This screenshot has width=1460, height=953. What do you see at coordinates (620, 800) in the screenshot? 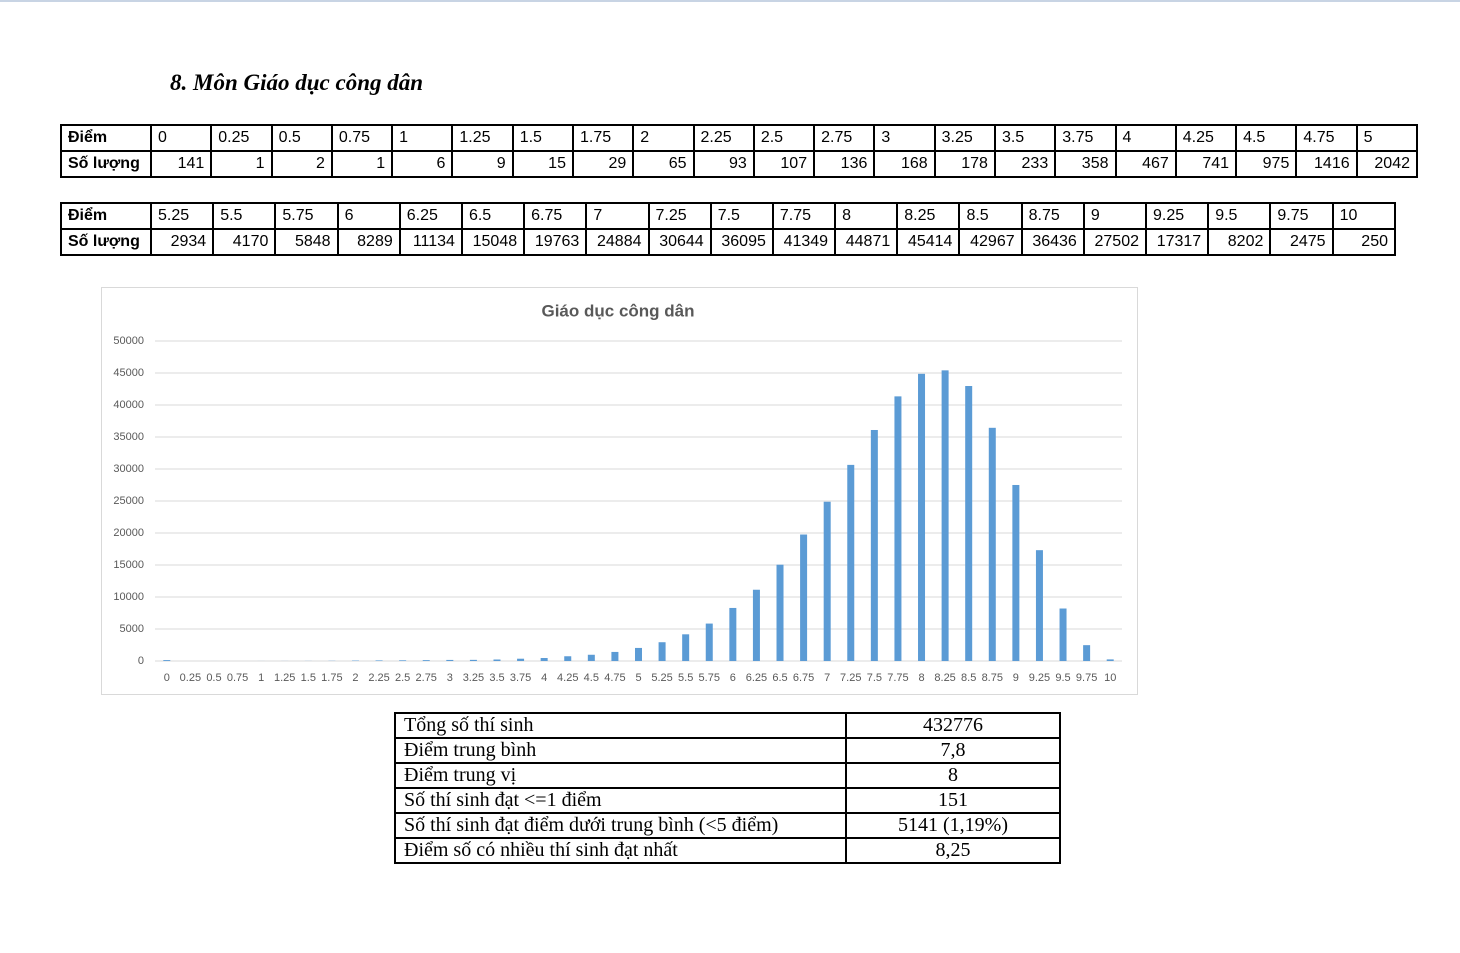
I see `summary-label: Số thí sinh đạt <=1 điểm` at bounding box center [620, 800].